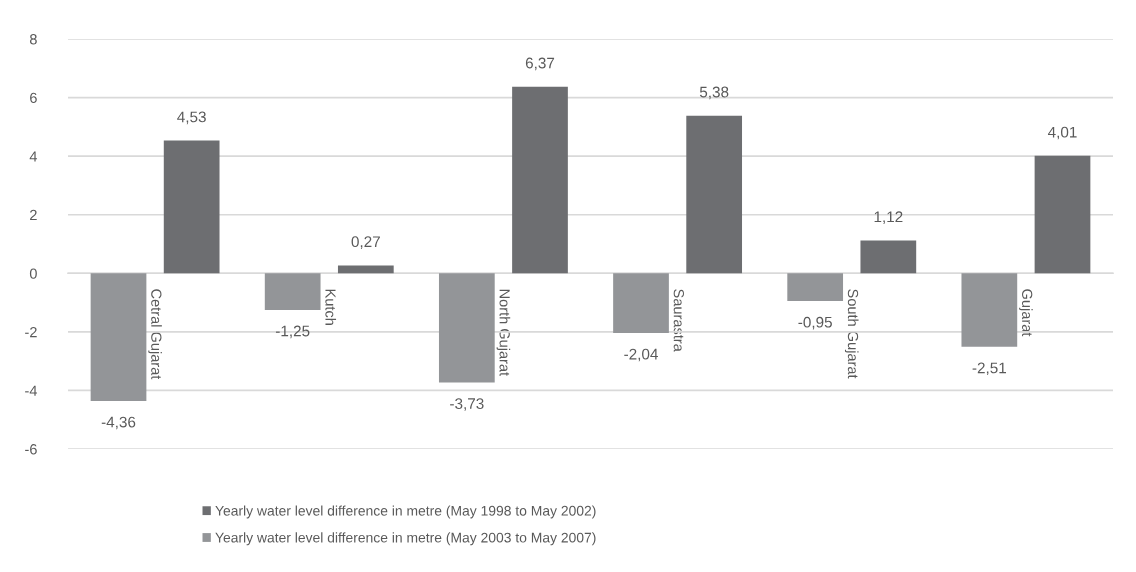  Describe the element at coordinates (31, 332) in the screenshot. I see `y-tick-label: -2` at that location.